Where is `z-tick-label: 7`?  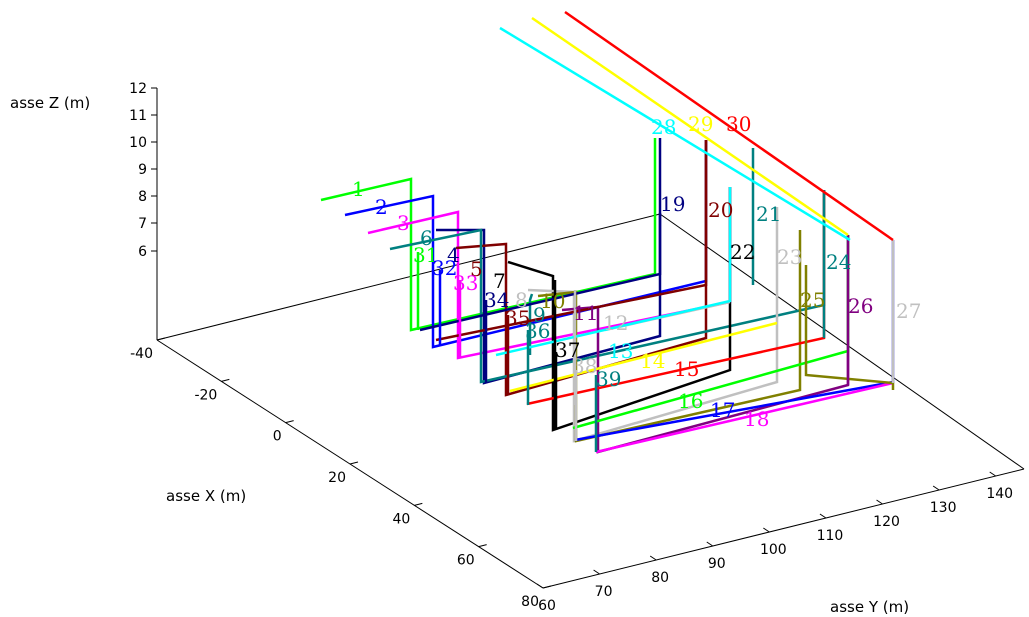
z-tick-label: 7 is located at coordinates (142, 224).